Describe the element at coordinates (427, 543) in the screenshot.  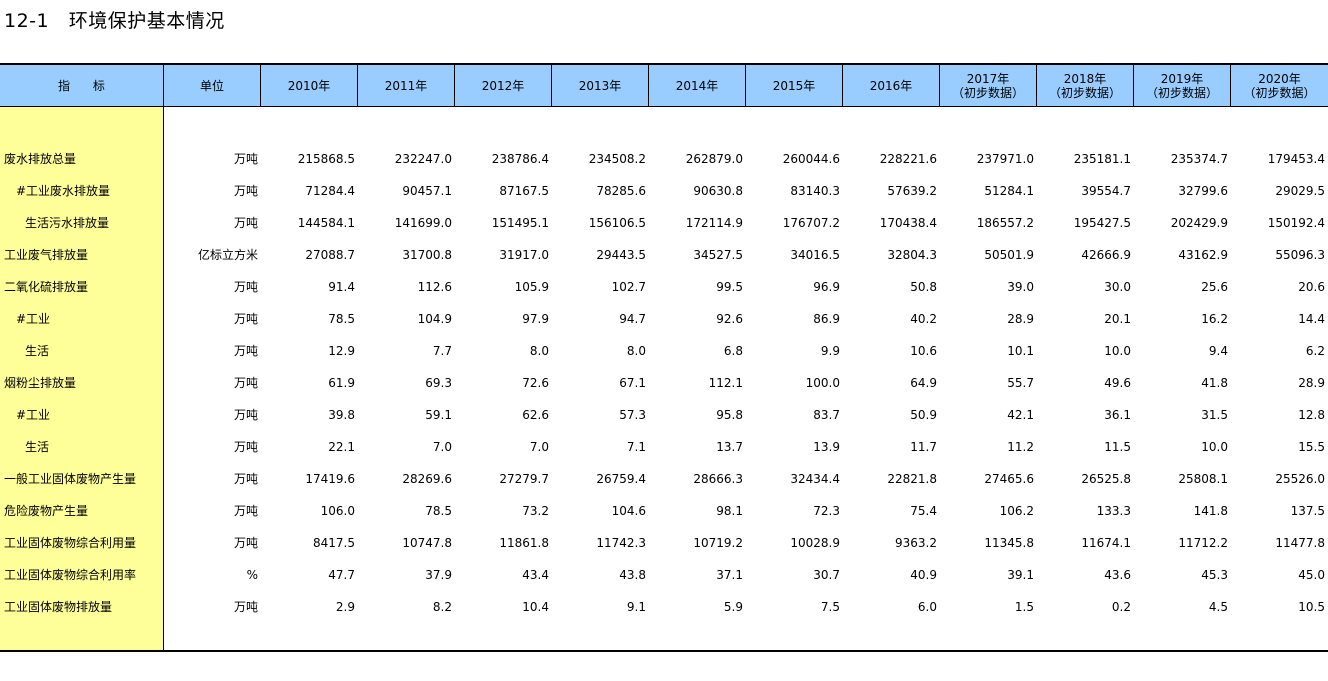
I see `value-cell: 10747.8` at that location.